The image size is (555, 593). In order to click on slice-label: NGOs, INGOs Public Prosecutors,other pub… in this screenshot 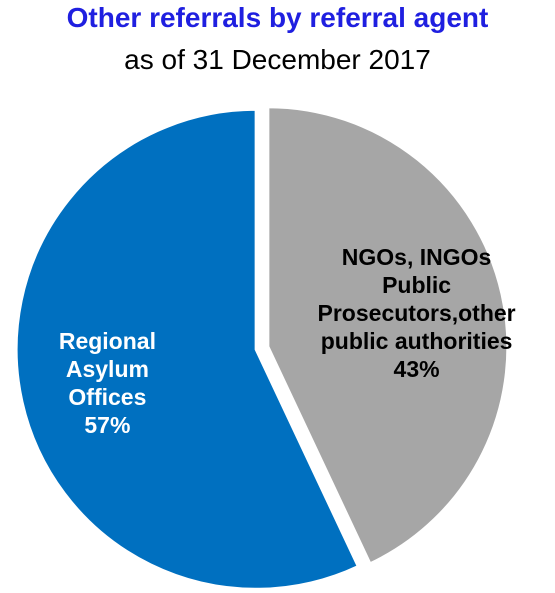, I will do `click(416, 313)`.